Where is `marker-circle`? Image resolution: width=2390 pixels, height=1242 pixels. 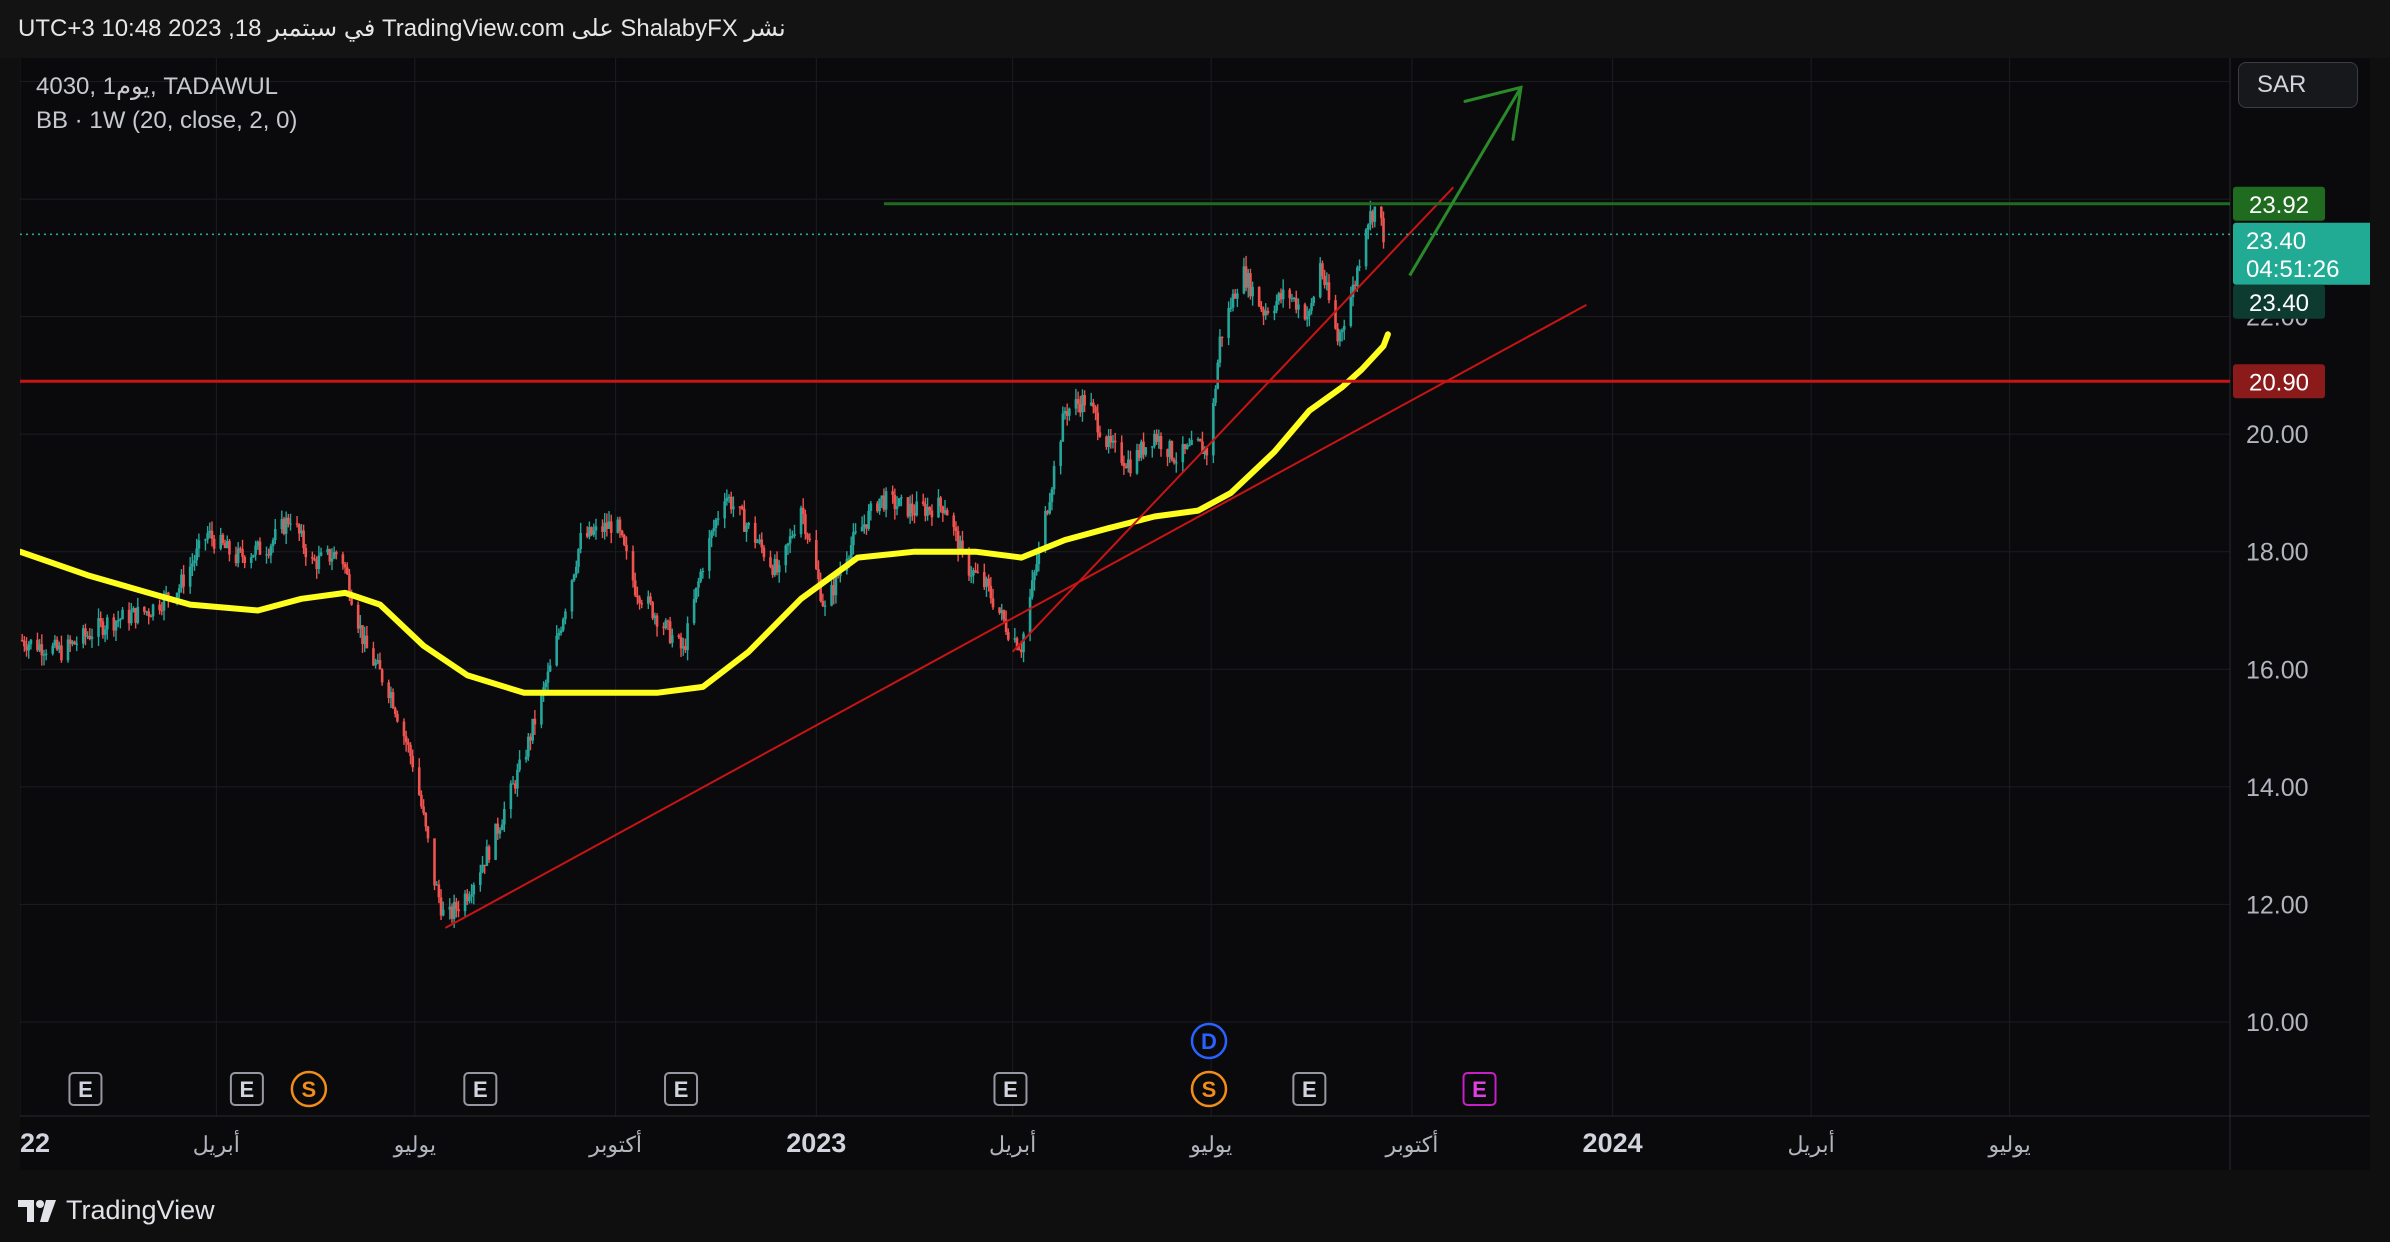
marker-circle is located at coordinates (309, 1089).